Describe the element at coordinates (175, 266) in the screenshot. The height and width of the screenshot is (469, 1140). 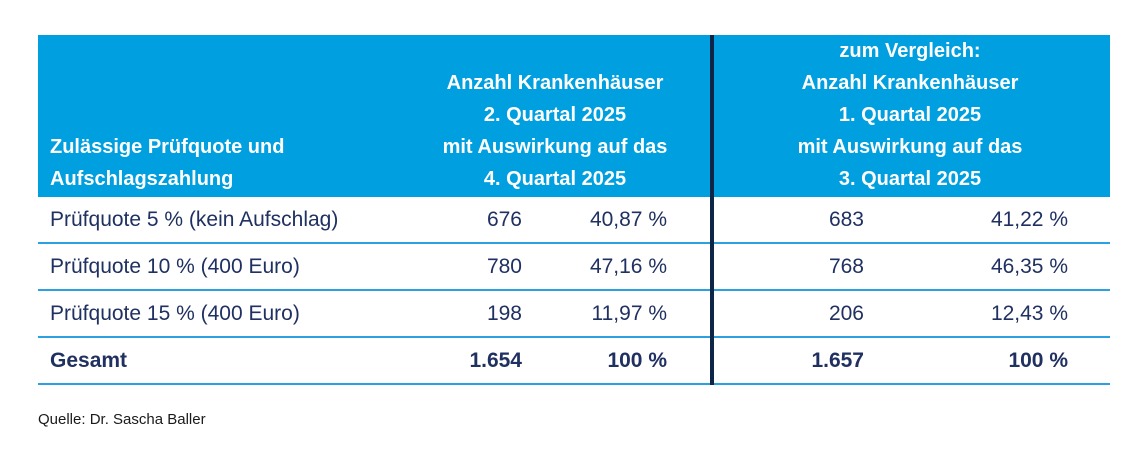
I see `row-label: Prüfquote 10 % (400 Euro)` at that location.